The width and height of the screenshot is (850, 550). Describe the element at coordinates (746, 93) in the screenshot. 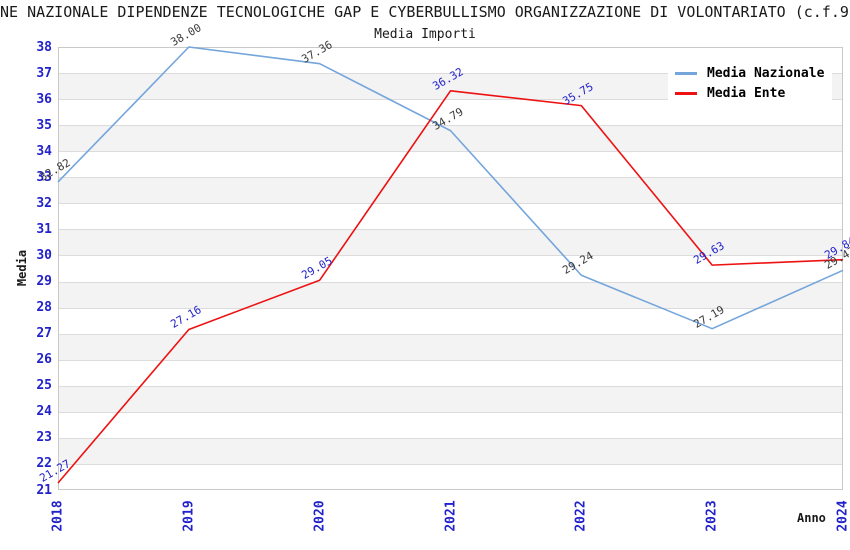

I see `legend-label: Media Ente` at that location.